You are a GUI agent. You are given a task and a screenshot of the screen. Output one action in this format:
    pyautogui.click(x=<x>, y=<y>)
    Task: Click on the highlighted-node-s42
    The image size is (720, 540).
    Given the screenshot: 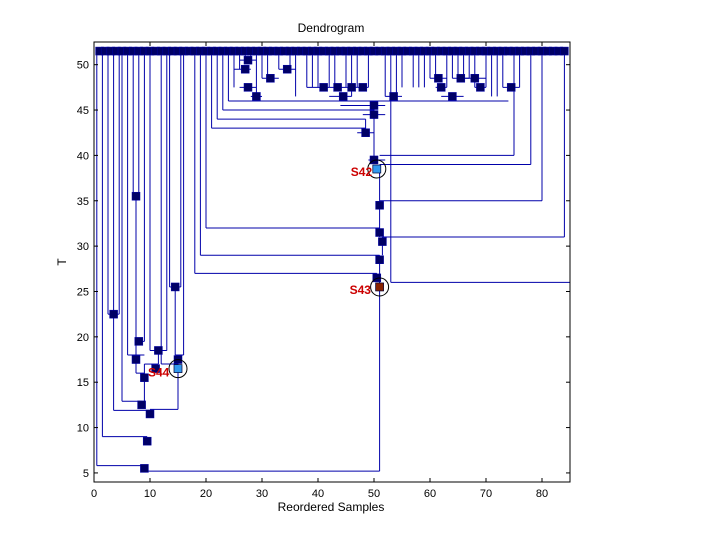 What is the action you would take?
    pyautogui.click(x=377, y=169)
    